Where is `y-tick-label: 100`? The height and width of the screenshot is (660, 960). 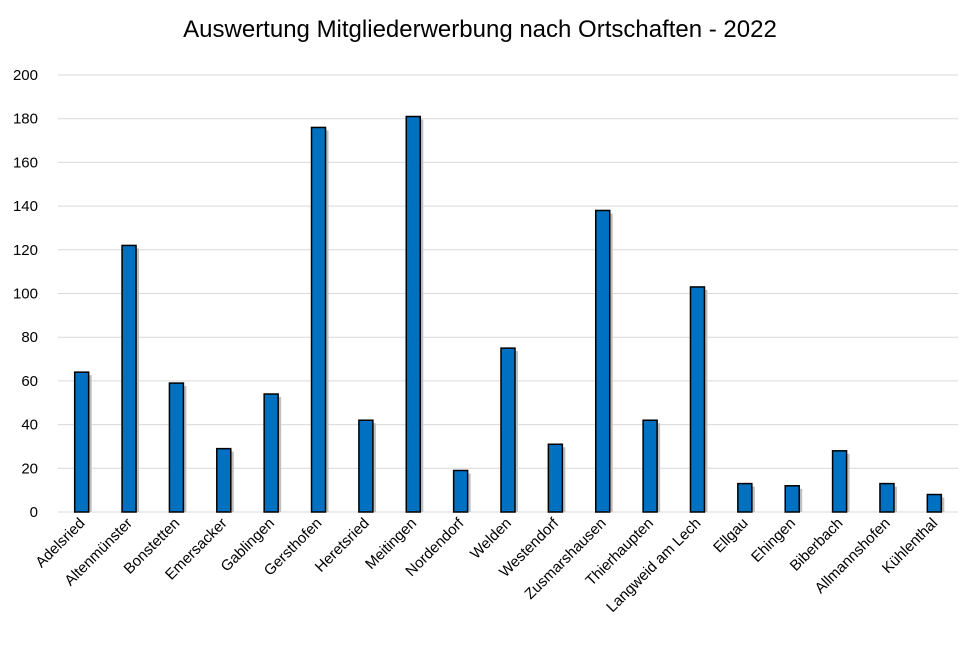 y-tick-label: 100 is located at coordinates (25, 294).